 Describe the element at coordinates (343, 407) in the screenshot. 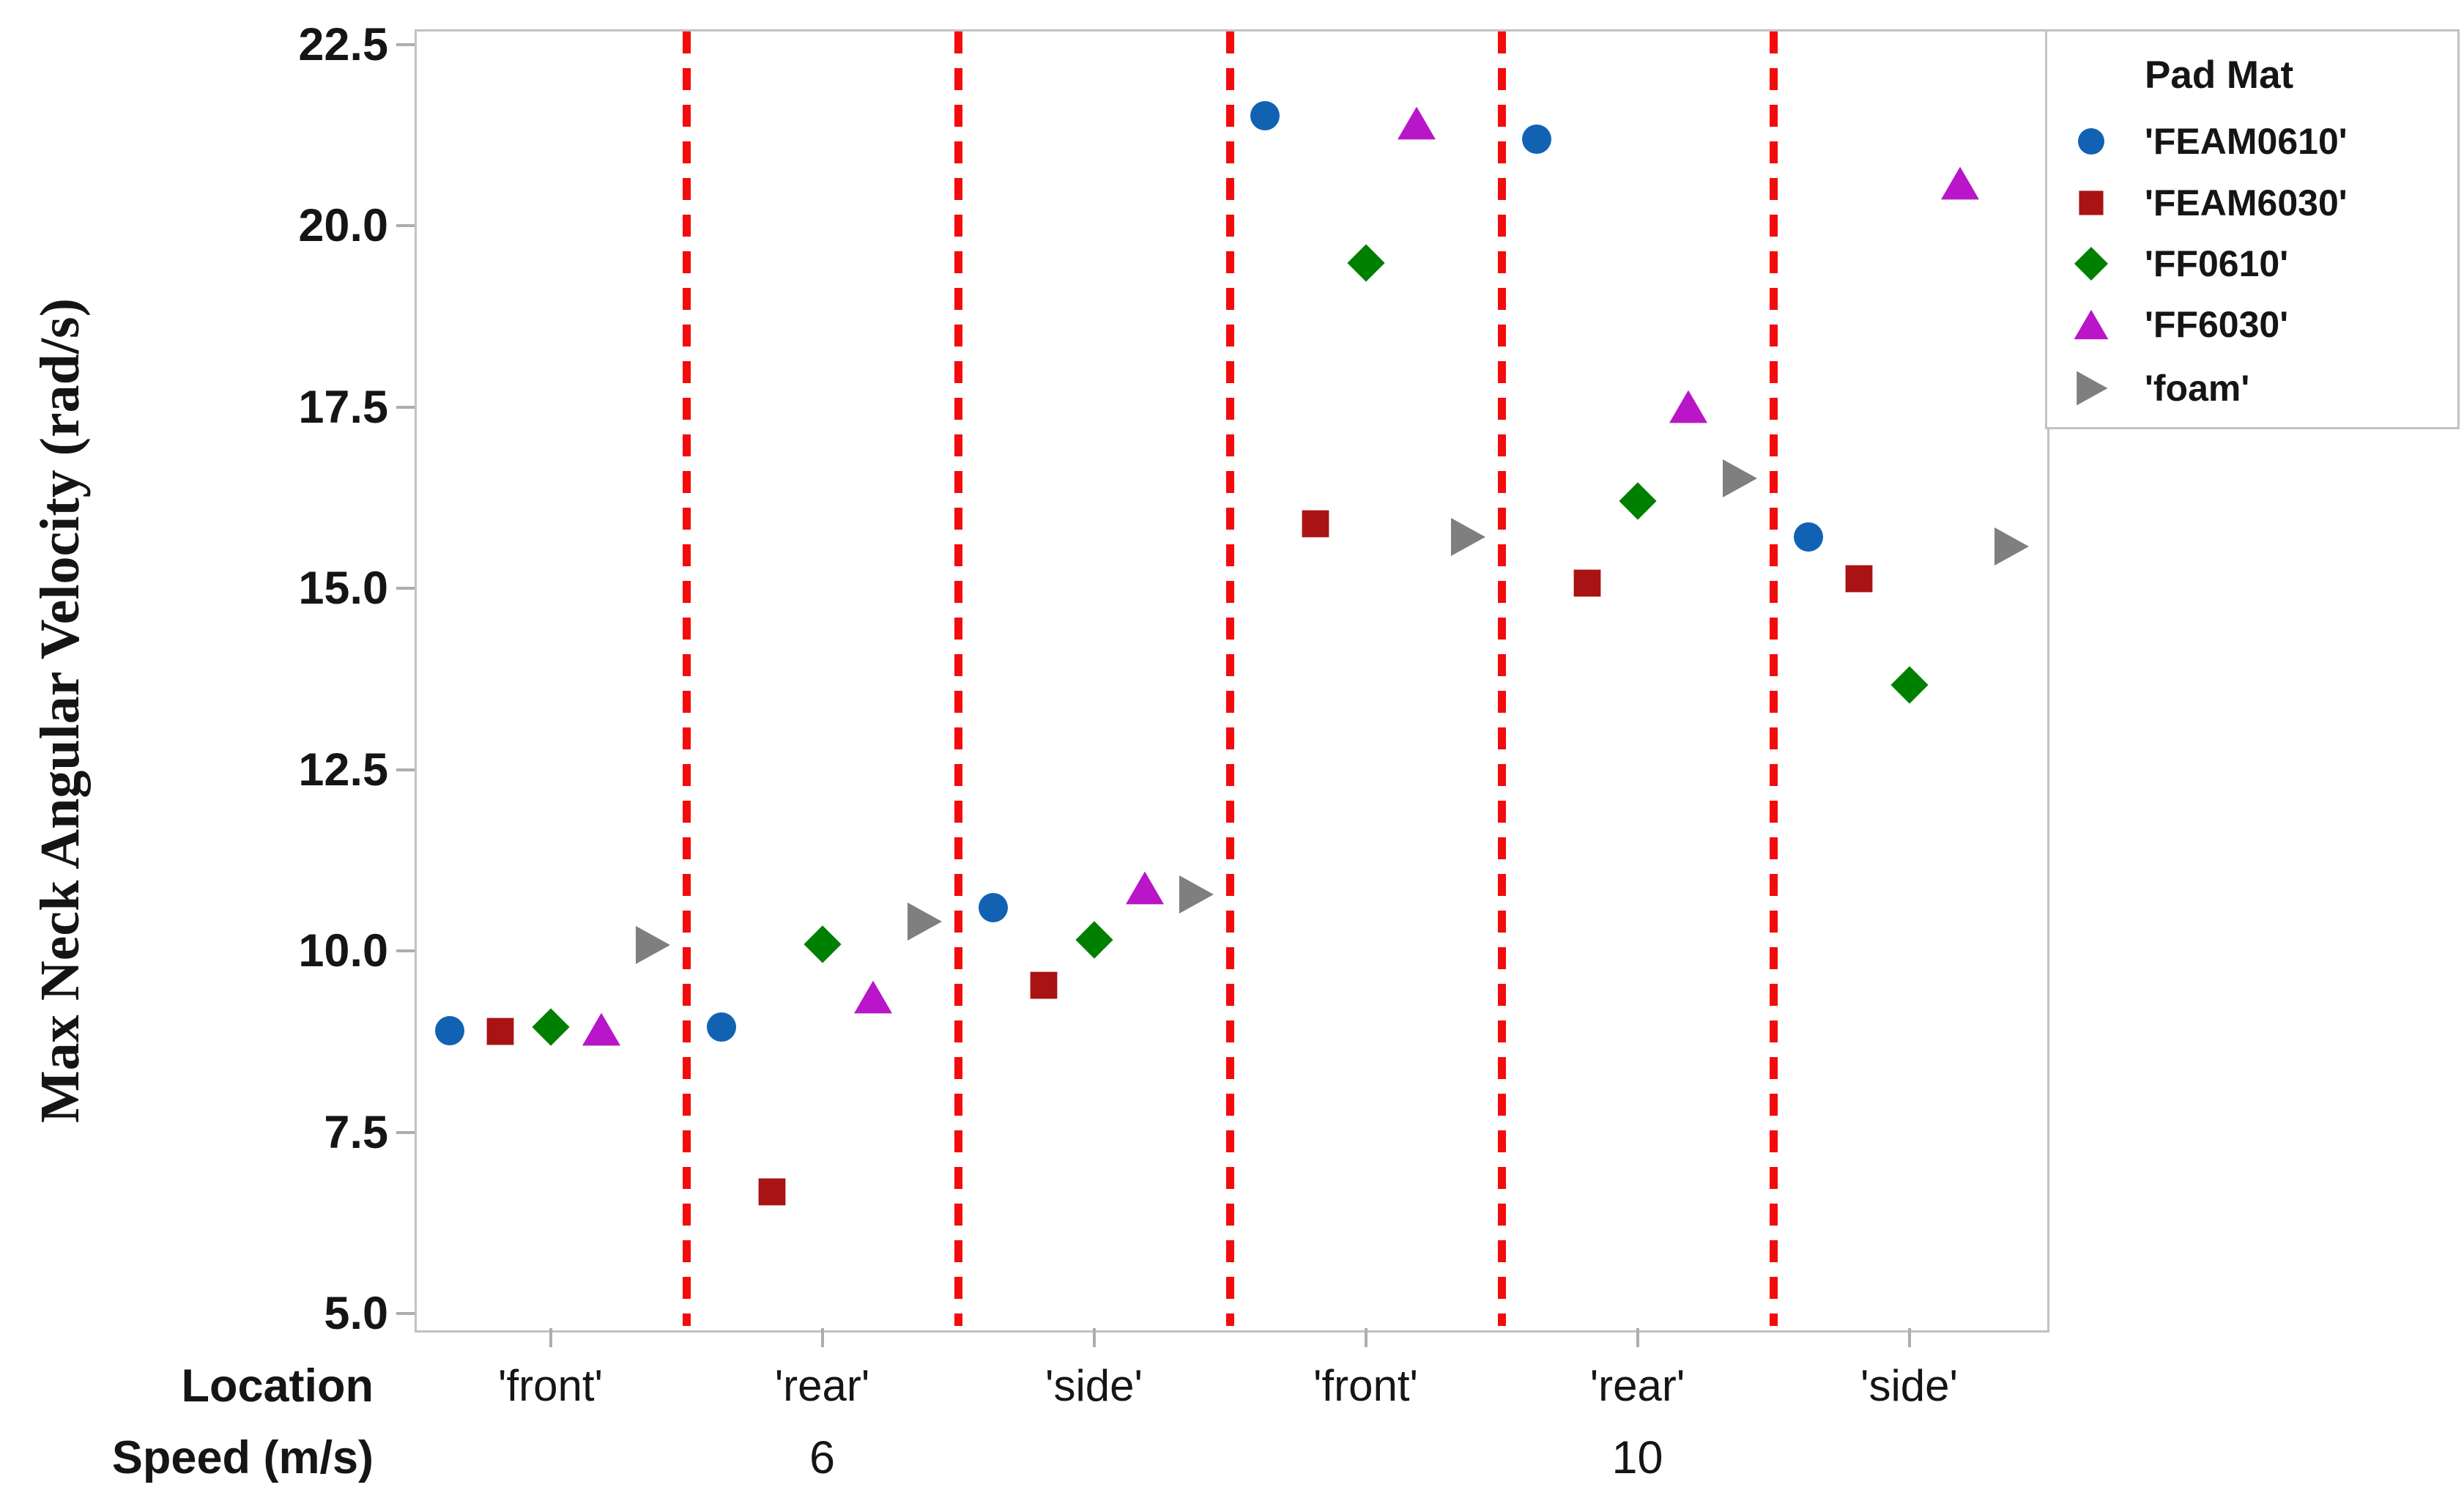

I see `y-tick-label: 17.5` at that location.